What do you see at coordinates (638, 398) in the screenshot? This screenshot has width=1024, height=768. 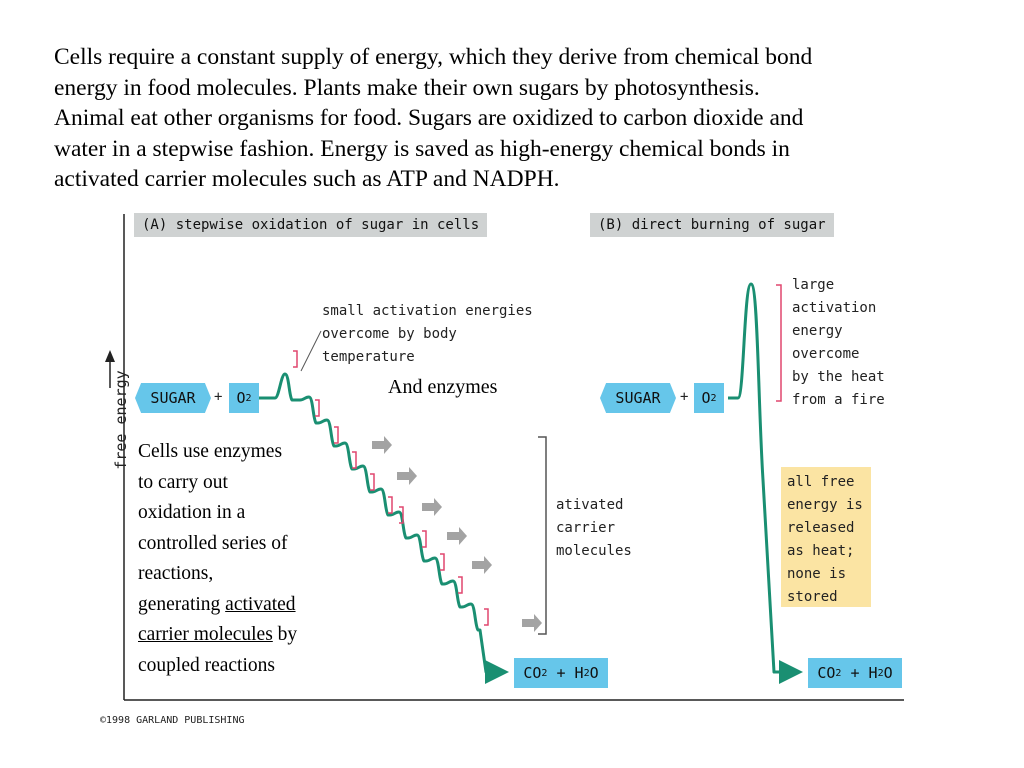 I see `panel-b-sugar: SUGAR` at bounding box center [638, 398].